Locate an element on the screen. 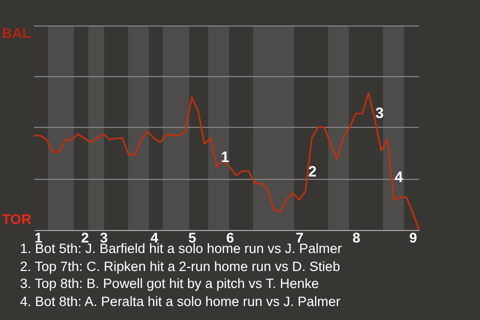 The width and height of the screenshot is (480, 320). annotation: 3 is located at coordinates (379, 113).